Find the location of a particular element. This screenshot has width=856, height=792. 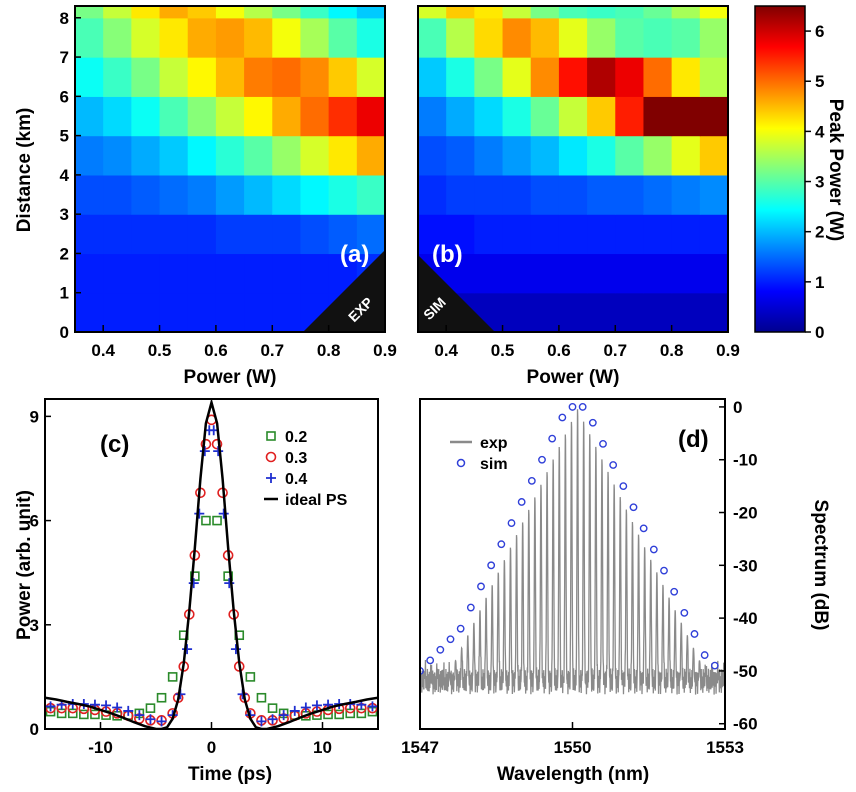

panel-a-ylabel: Distance (km) is located at coordinates (24, 170).